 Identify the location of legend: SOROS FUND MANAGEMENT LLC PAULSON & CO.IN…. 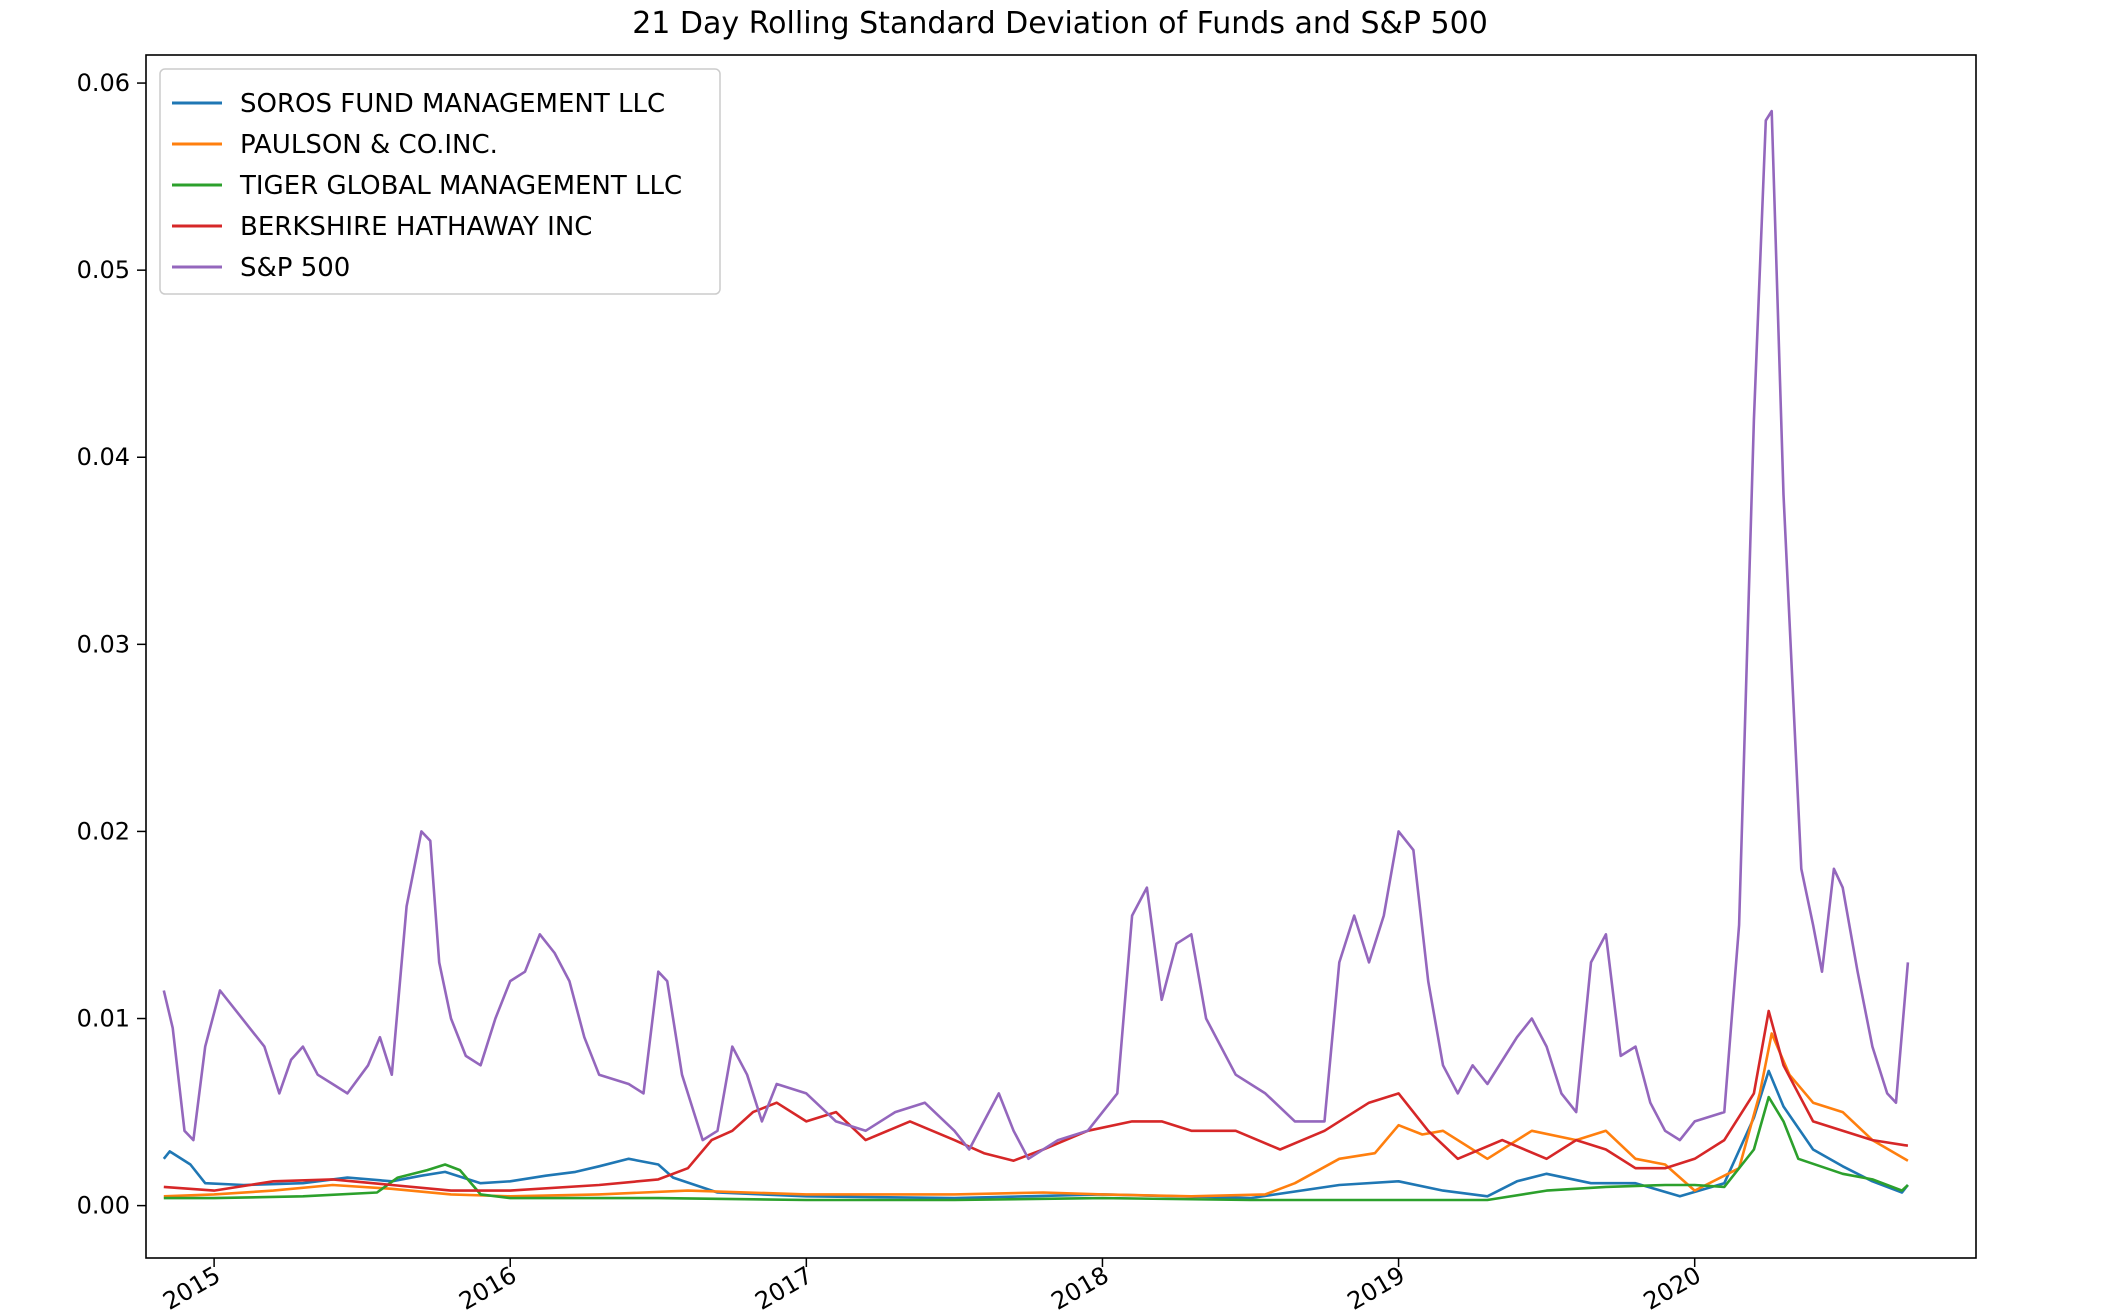
(440, 181).